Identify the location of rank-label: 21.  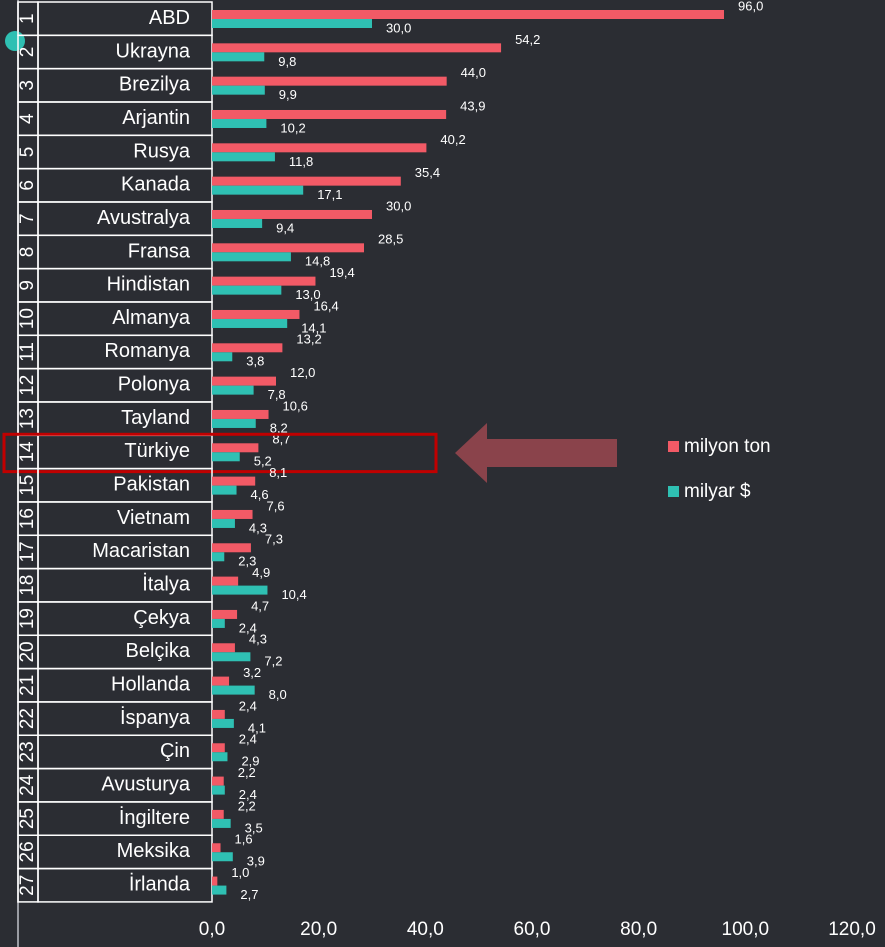
(27, 685).